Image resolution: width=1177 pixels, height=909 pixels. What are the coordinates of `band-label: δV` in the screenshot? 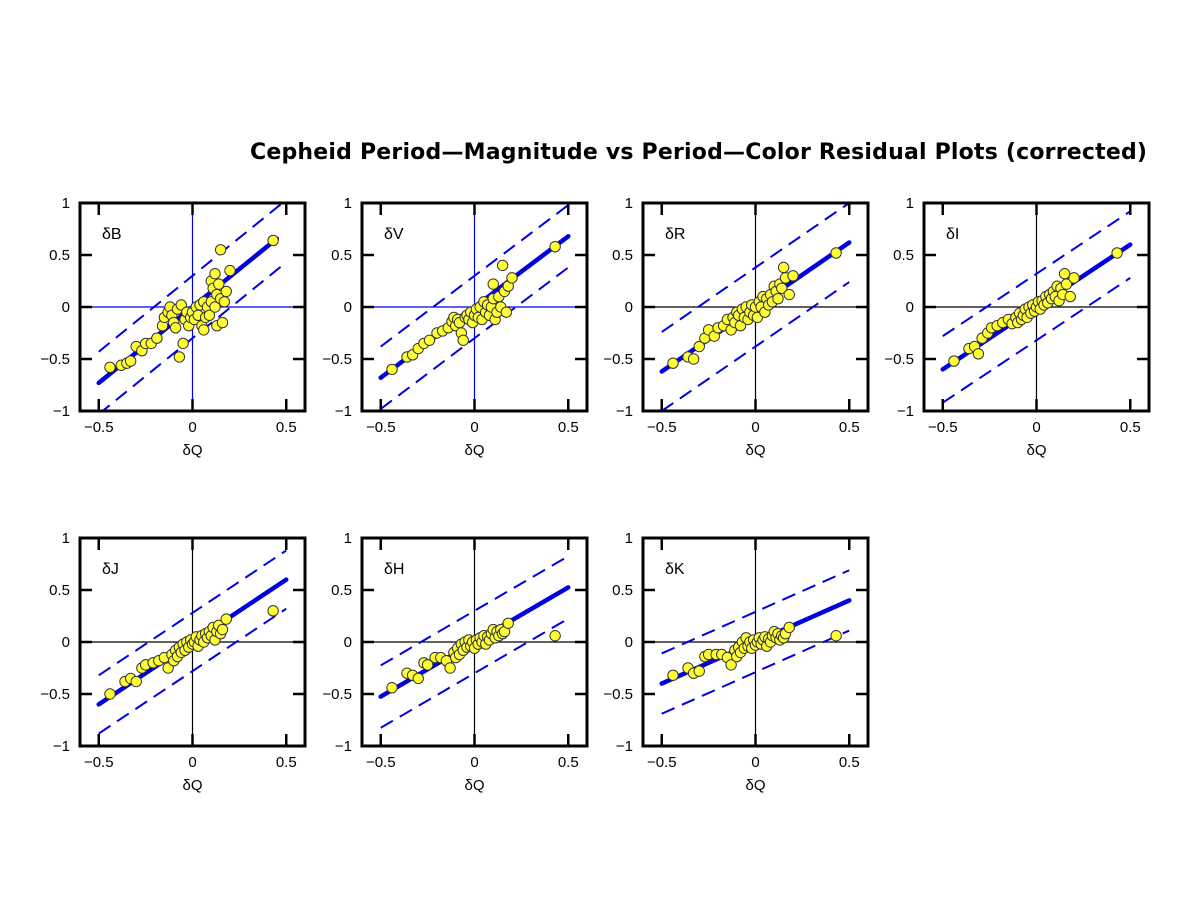 It's located at (394, 234).